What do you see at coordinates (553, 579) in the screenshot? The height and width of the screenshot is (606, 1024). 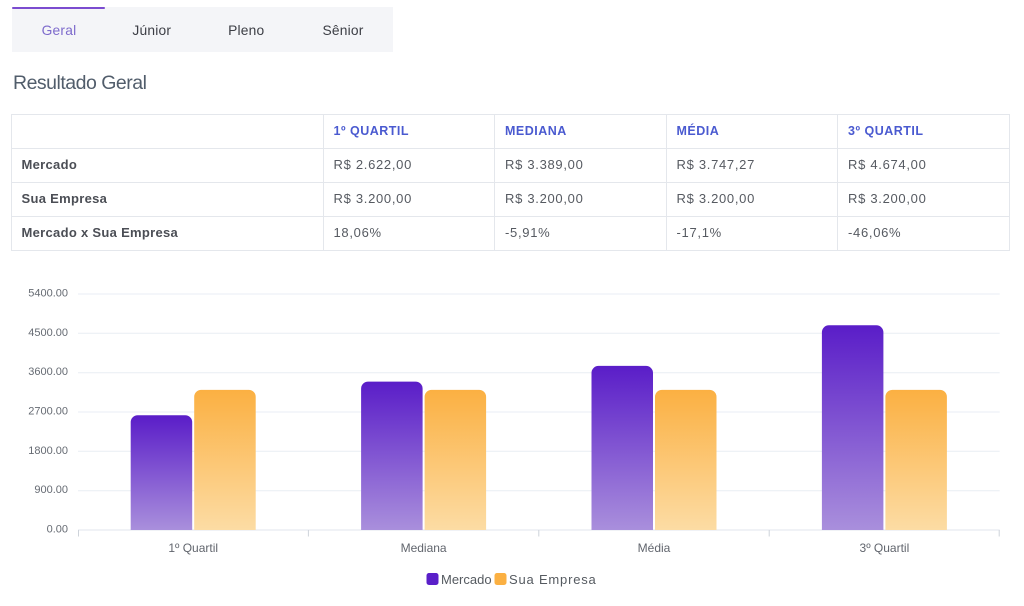 I see `svg-text: Sua Empresa` at bounding box center [553, 579].